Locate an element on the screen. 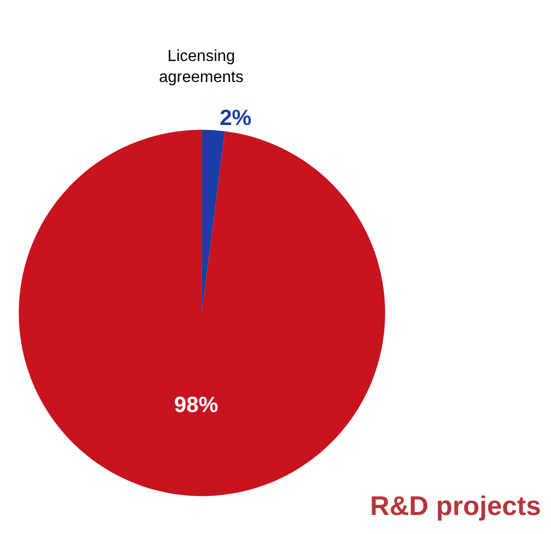 The image size is (551, 534). data-label: 98% is located at coordinates (196, 404).